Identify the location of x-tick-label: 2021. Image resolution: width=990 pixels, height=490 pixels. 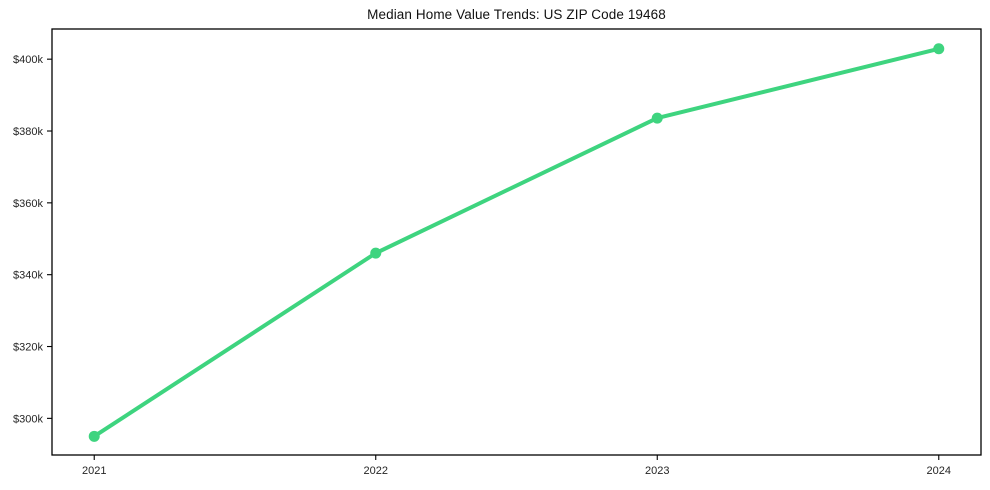
(94, 471).